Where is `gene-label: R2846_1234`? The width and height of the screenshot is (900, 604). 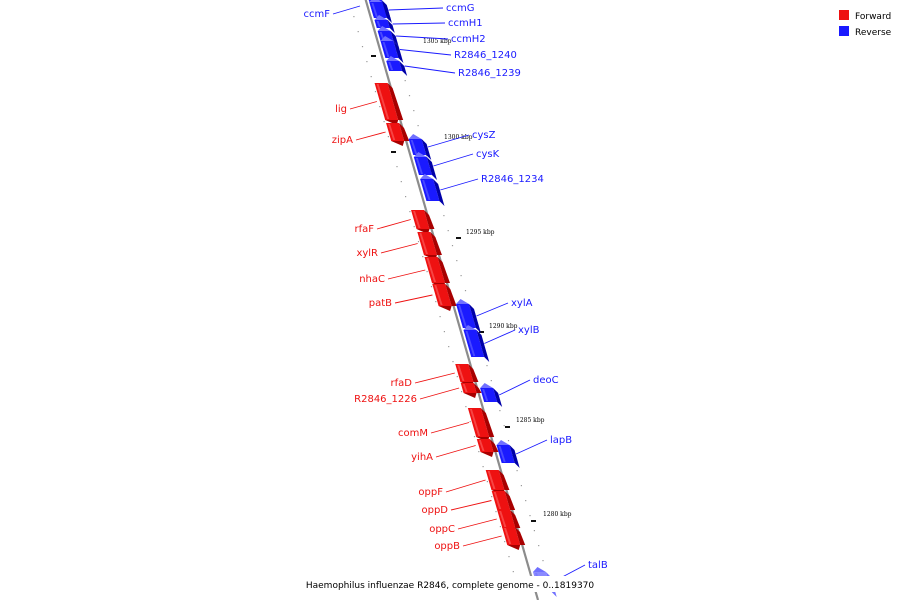 gene-label: R2846_1234 is located at coordinates (512, 179).